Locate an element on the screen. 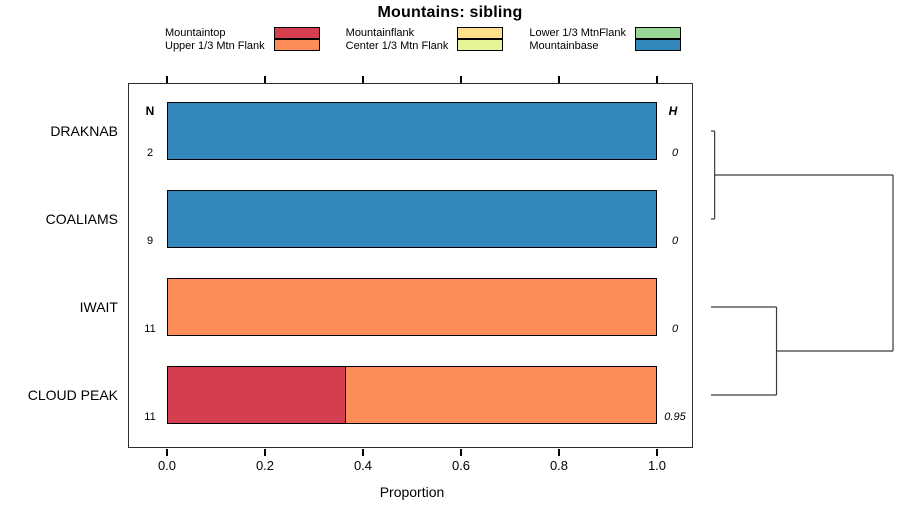  legend-item-label: Center 1/3 Mtn Flank is located at coordinates (397, 45).